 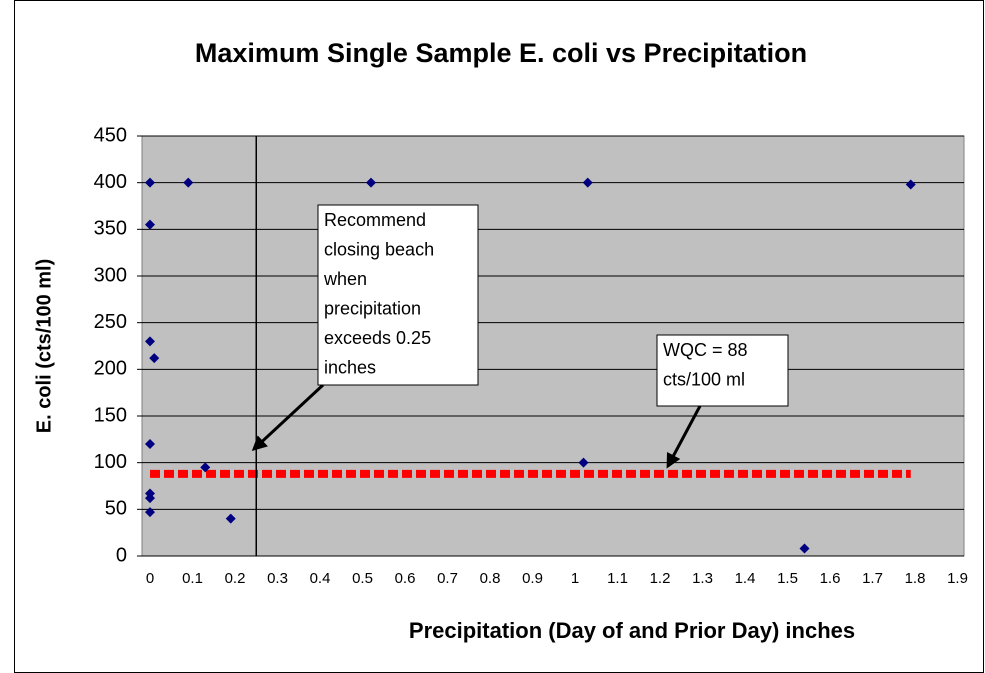 I want to click on annotation-text: when, so click(x=345, y=279).